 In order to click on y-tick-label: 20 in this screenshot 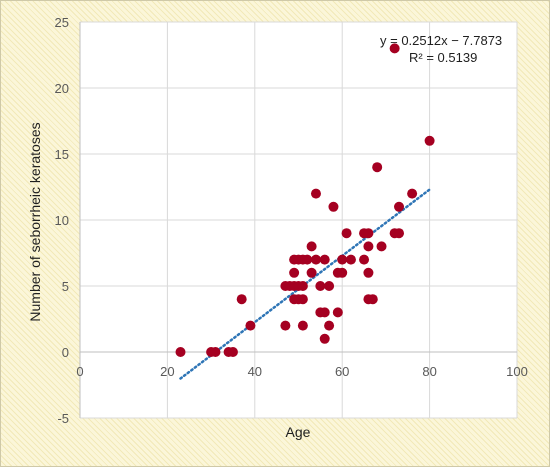, I will do `click(62, 88)`.